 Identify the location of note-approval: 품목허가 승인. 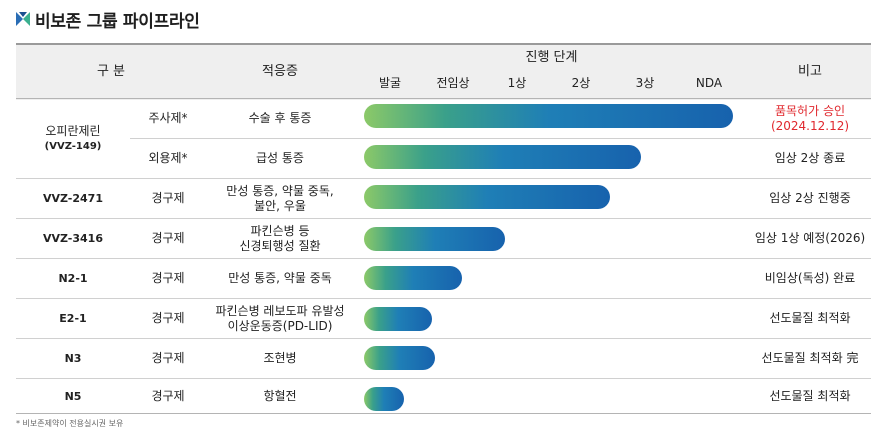
(810, 110).